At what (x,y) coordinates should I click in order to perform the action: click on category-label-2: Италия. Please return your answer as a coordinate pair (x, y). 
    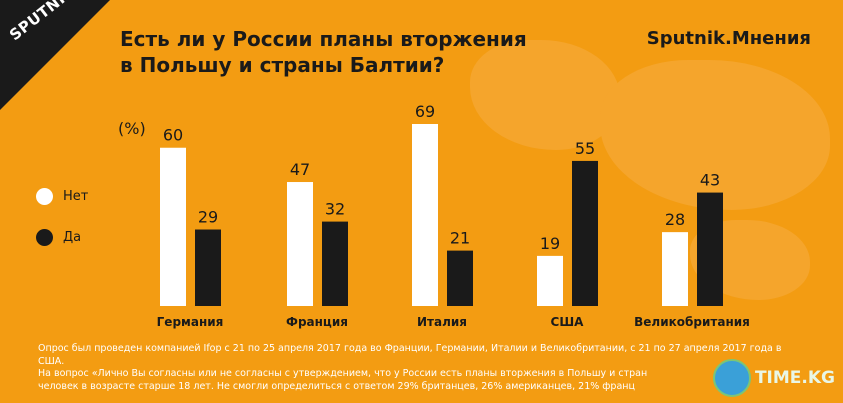
    Looking at the image, I should click on (442, 322).